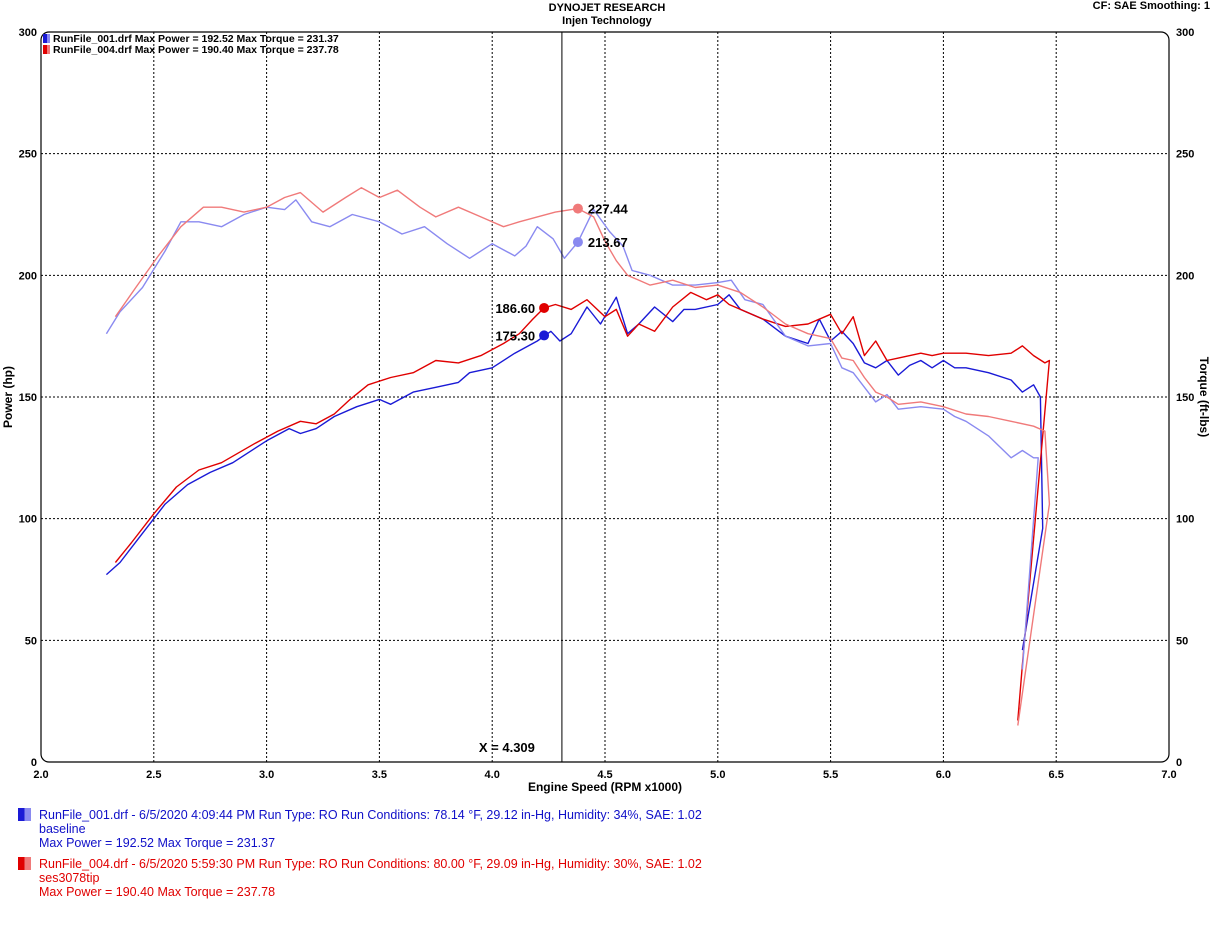 The image size is (1214, 929). Describe the element at coordinates (31, 641) in the screenshot. I see `y-tick-label: 50` at that location.